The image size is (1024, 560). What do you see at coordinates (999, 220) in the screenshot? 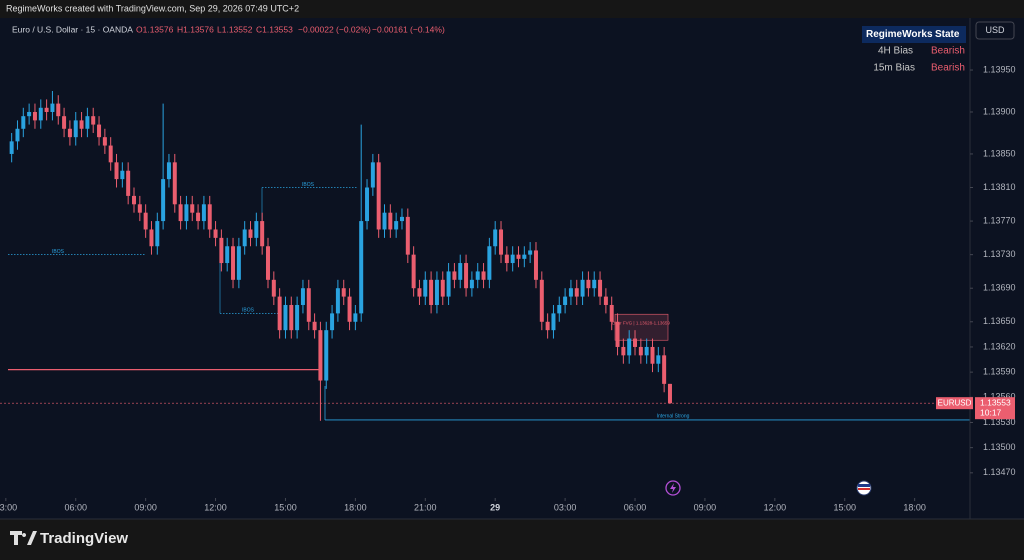
I see `y-tick-label: 1.13770` at bounding box center [999, 220].